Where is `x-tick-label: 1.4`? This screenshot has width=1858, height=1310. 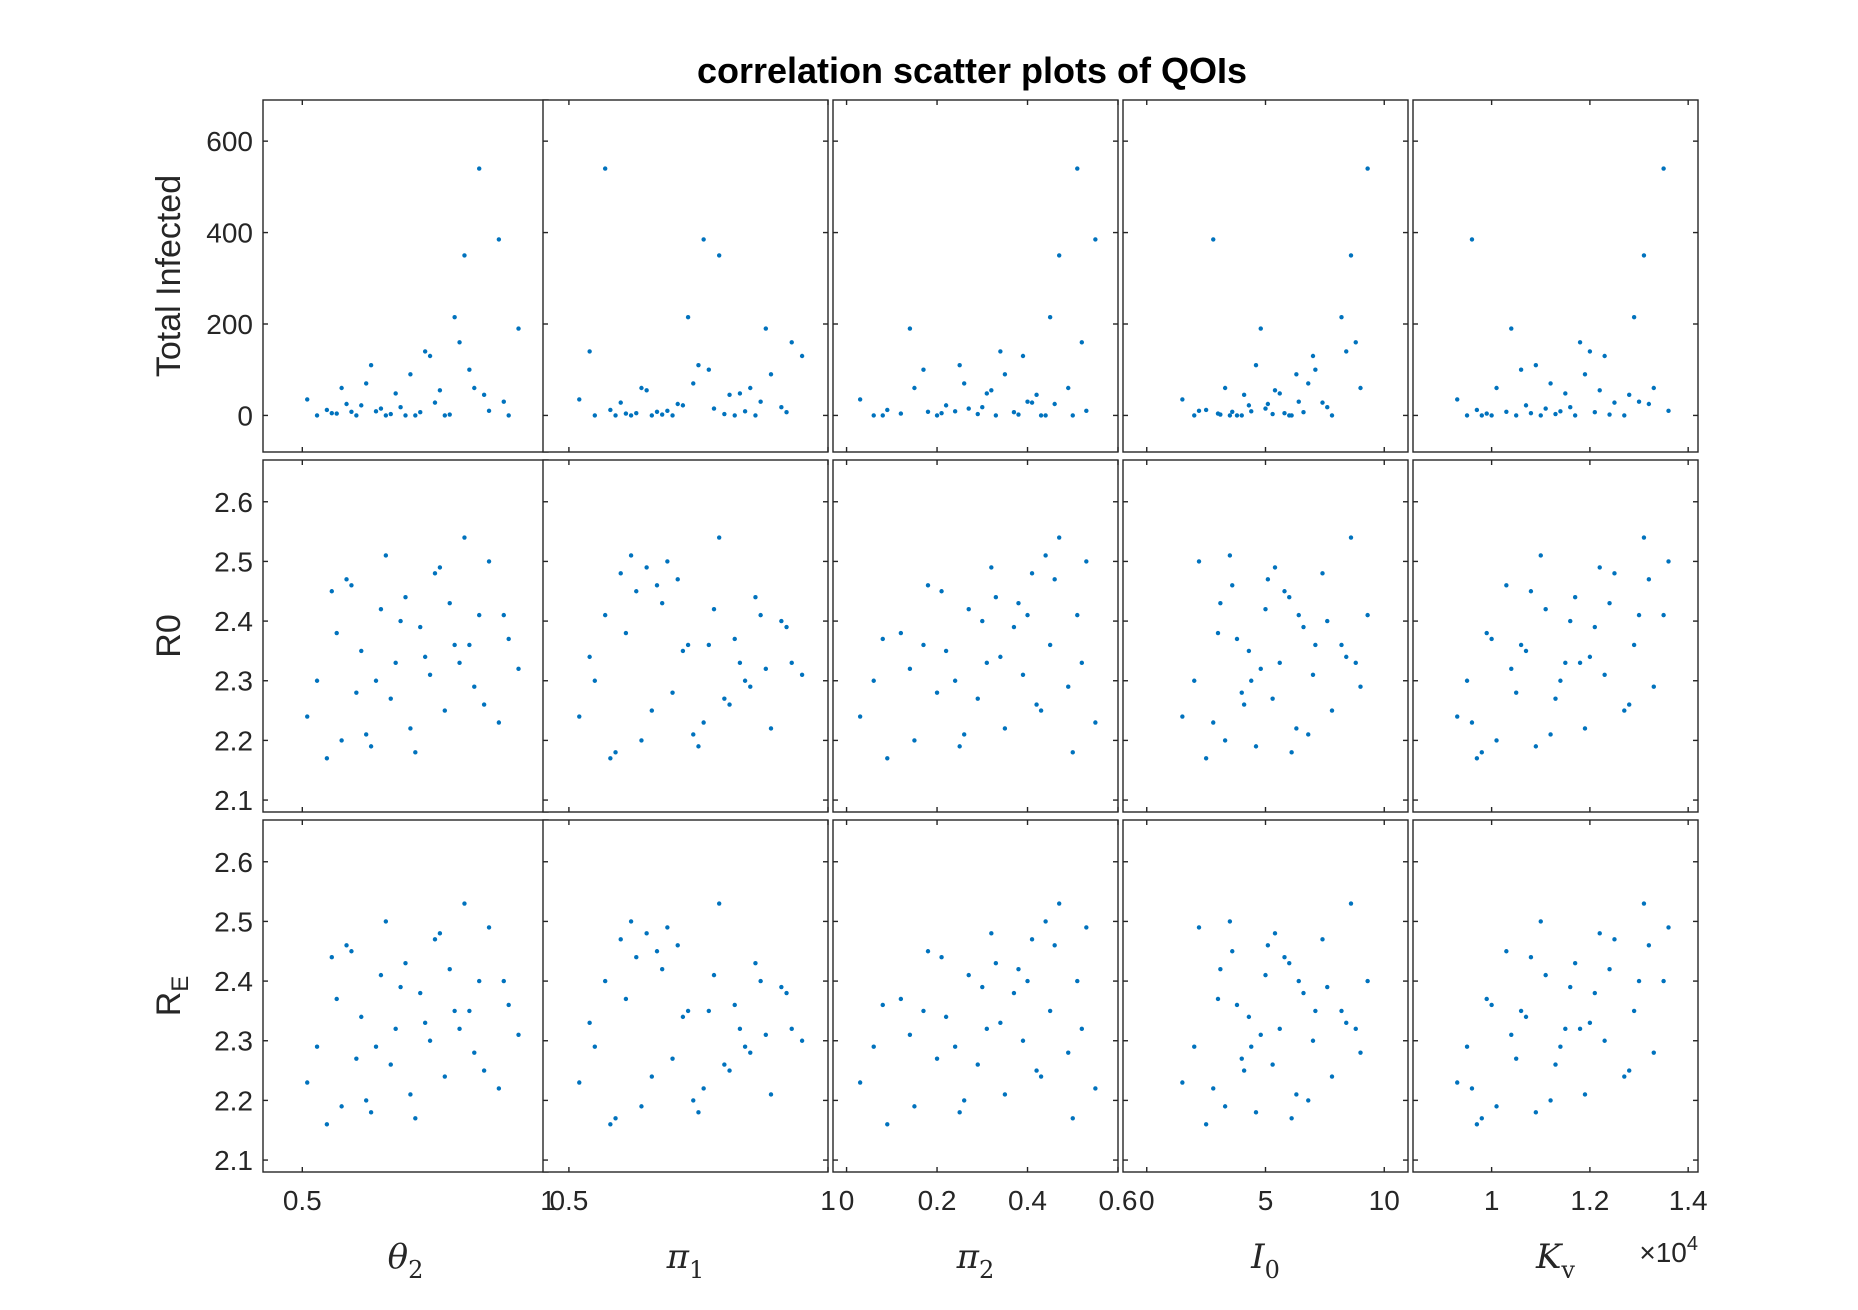
x-tick-label: 1.4 is located at coordinates (1688, 1200).